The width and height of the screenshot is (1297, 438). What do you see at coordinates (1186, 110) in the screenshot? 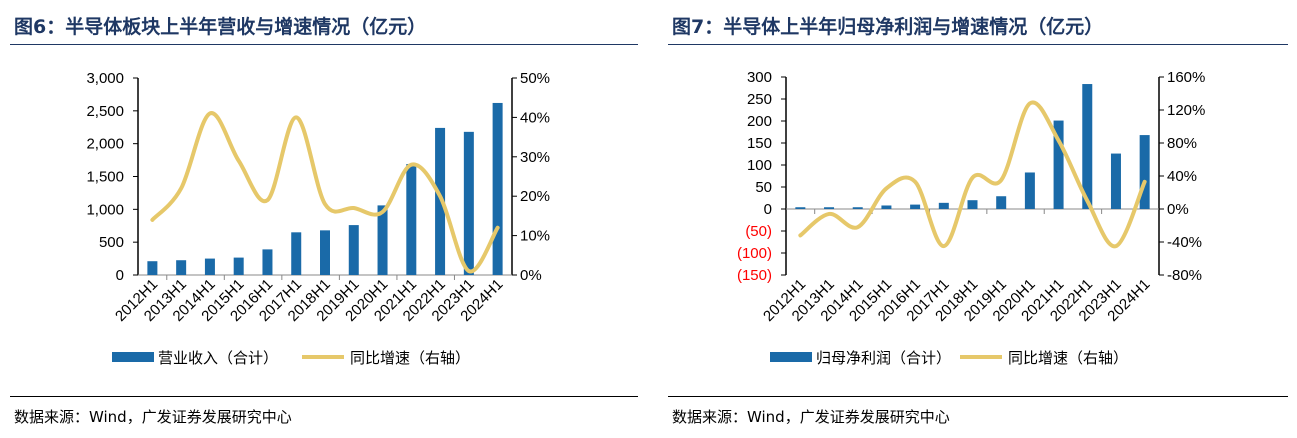
I see `y2-tick-label: 120%` at bounding box center [1186, 110].